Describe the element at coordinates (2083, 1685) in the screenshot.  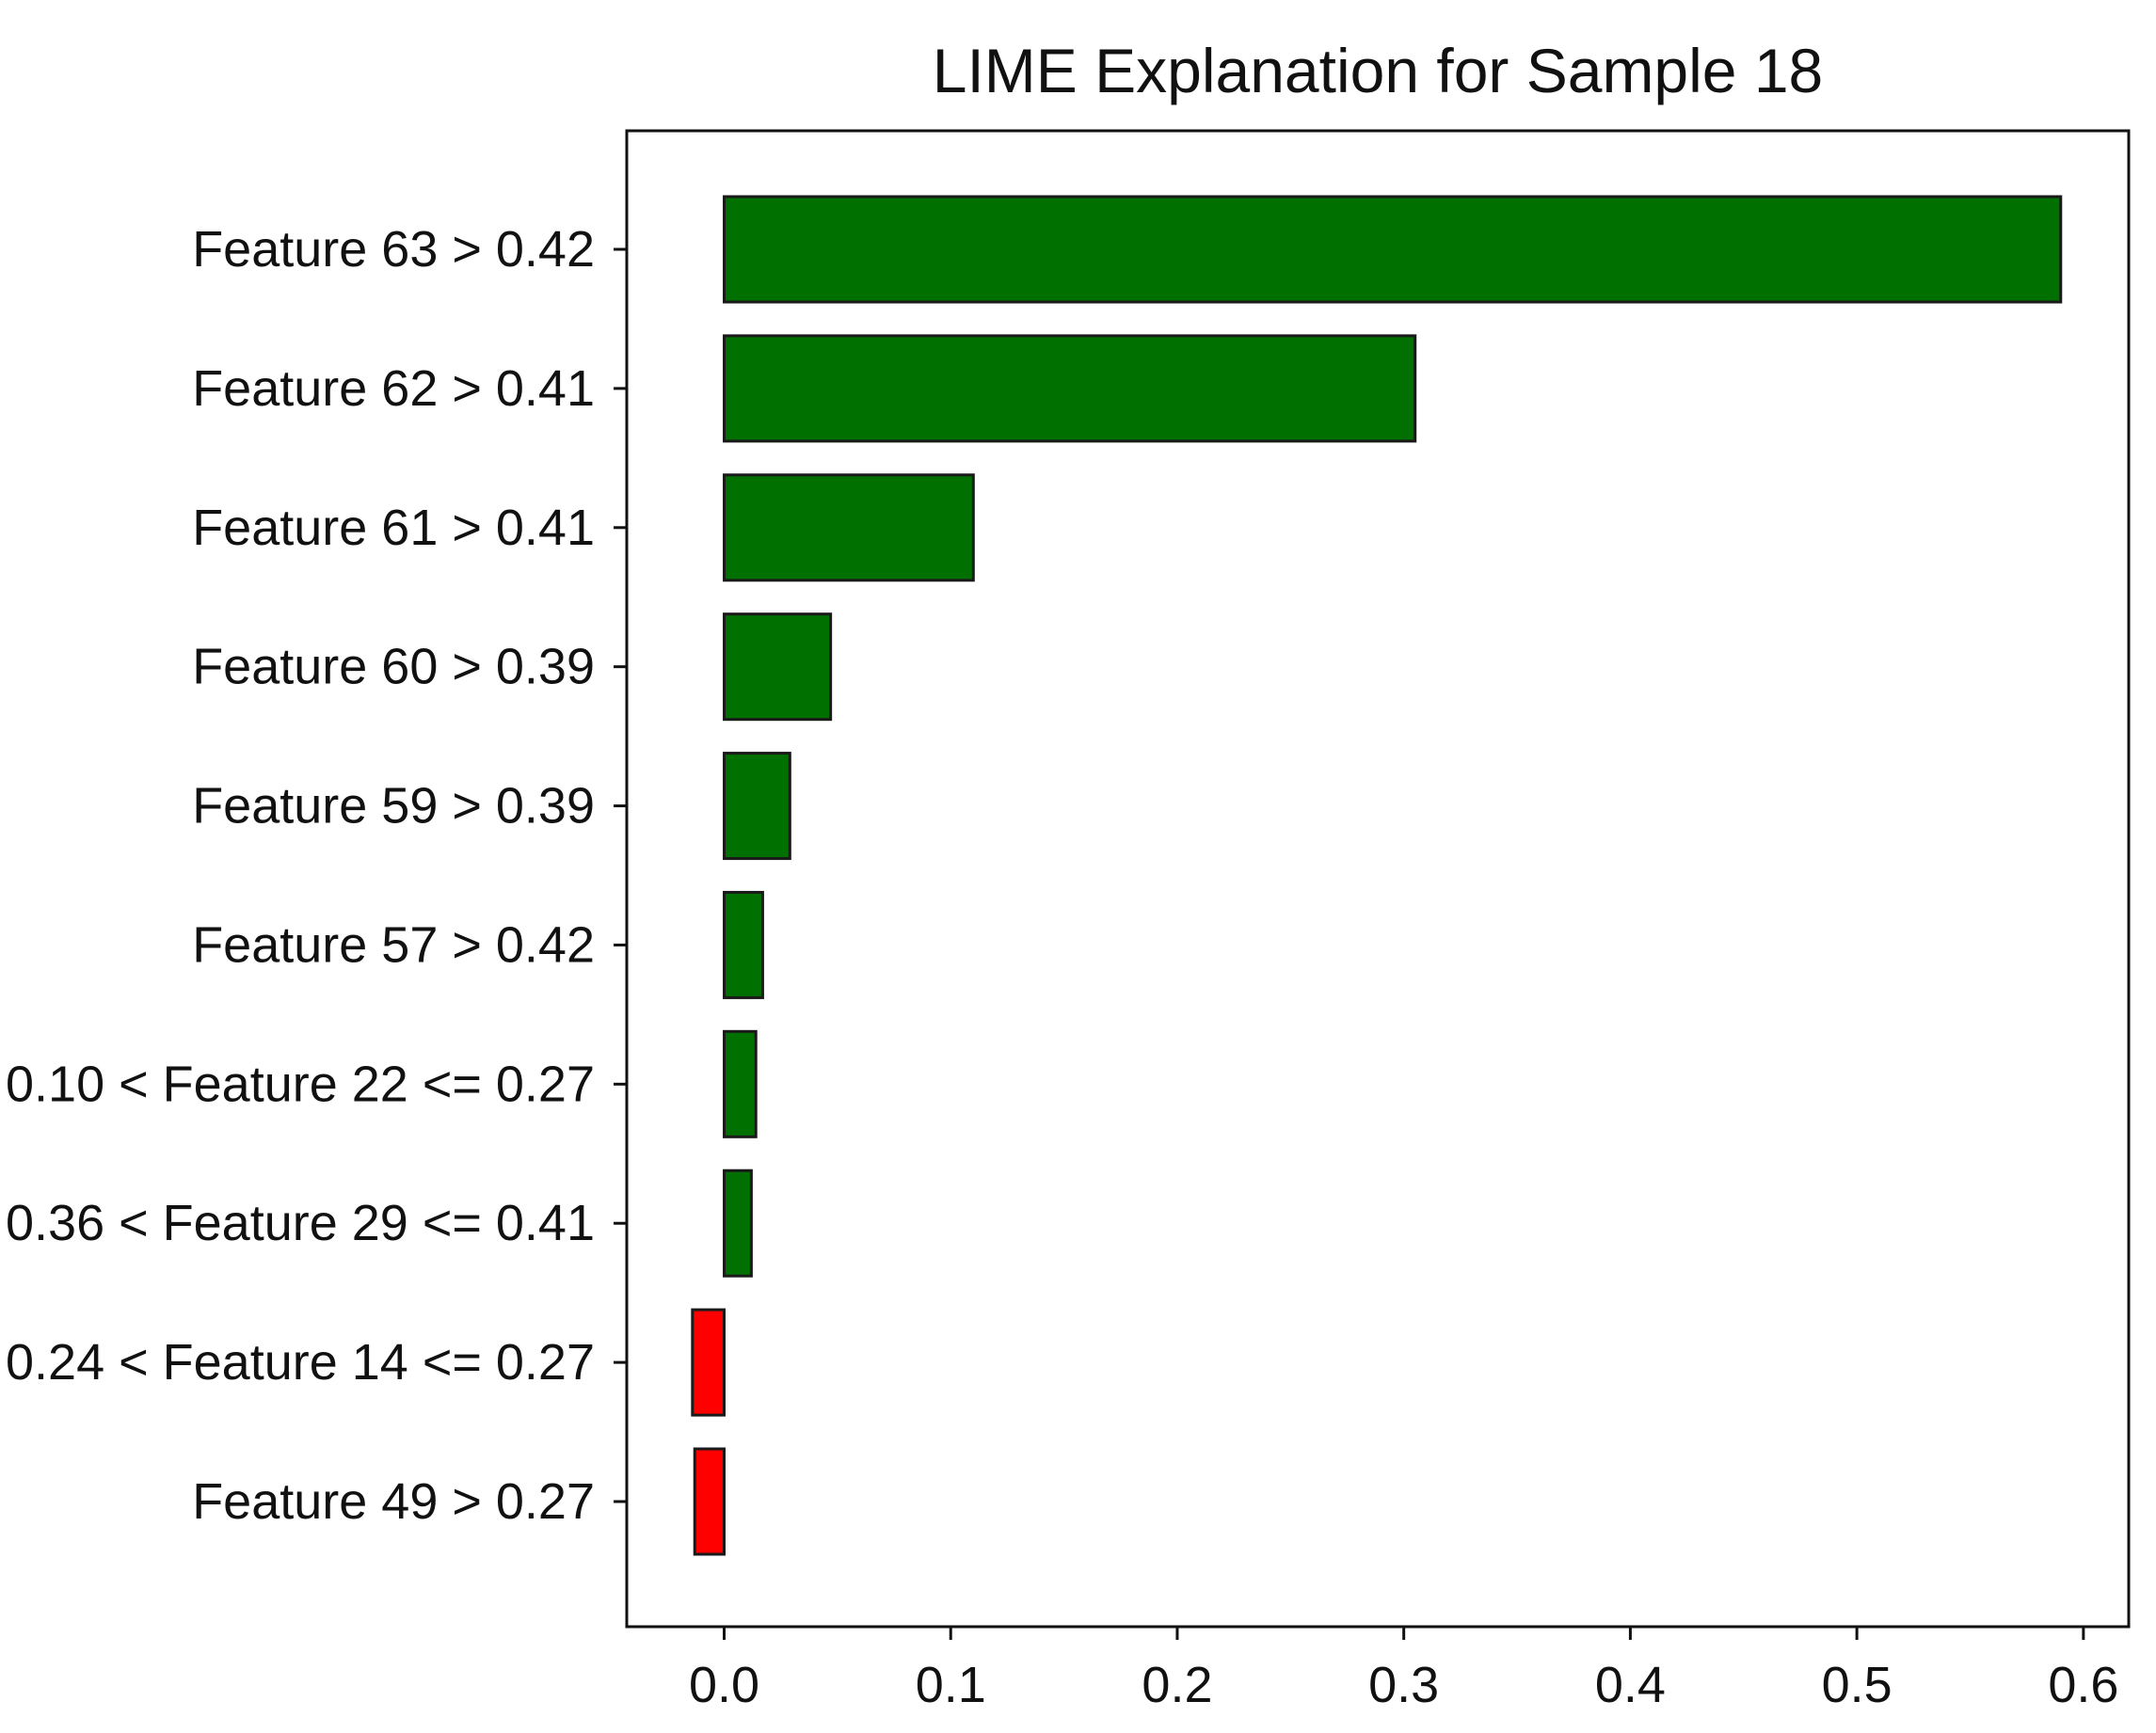
I see `xtick-label: 0.6` at that location.